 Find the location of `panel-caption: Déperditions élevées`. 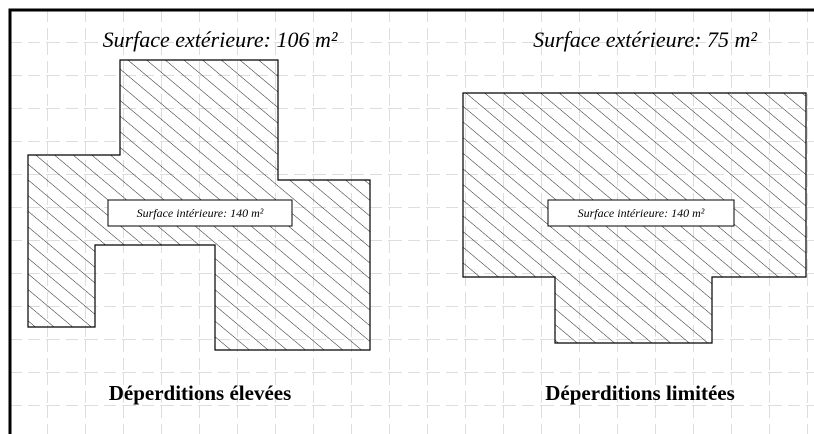

panel-caption: Déperditions élevées is located at coordinates (200, 393).